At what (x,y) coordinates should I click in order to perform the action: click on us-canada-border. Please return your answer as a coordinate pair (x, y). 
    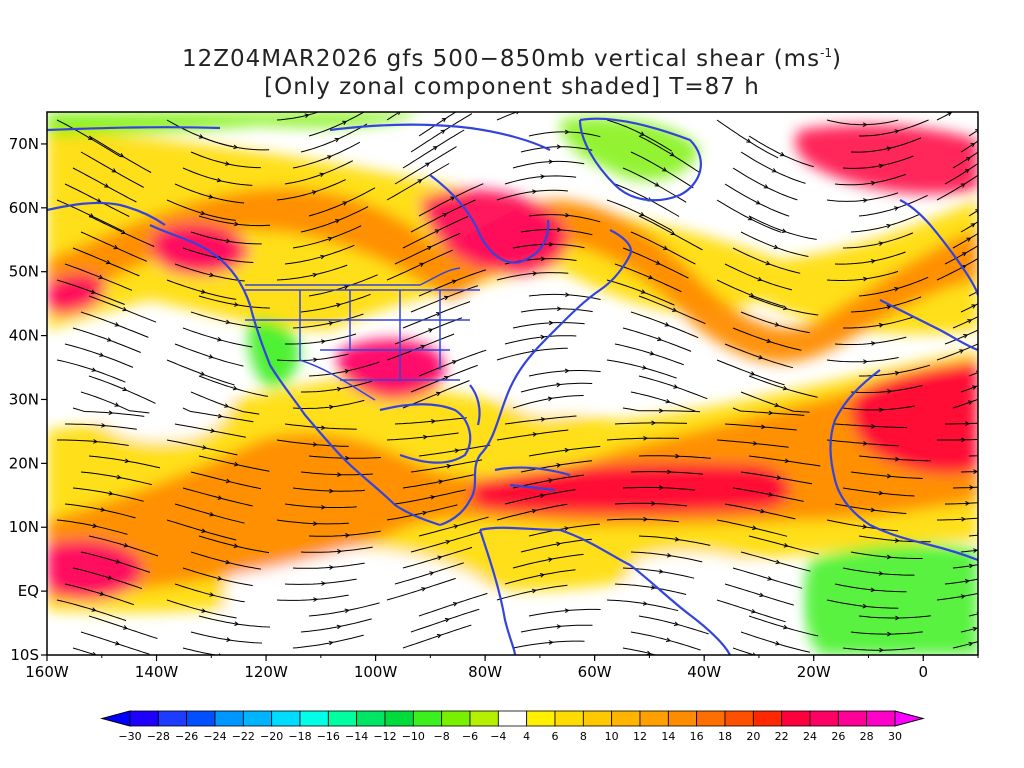
    Looking at the image, I should click on (353, 276).